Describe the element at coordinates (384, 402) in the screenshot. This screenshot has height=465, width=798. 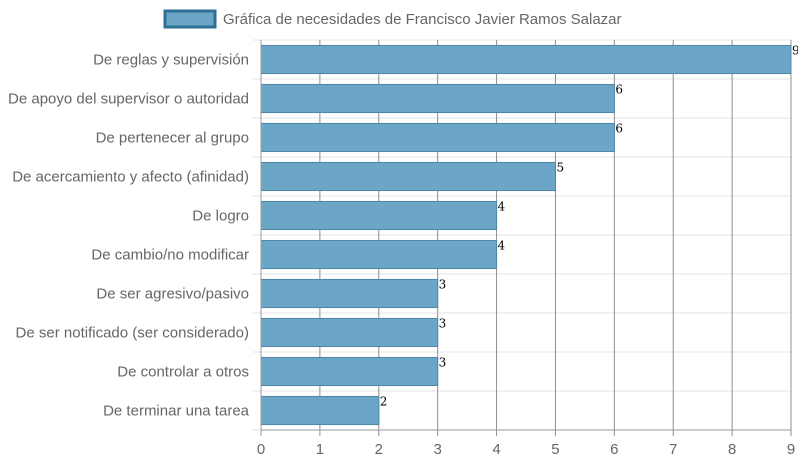
I see `data-label: 2` at that location.